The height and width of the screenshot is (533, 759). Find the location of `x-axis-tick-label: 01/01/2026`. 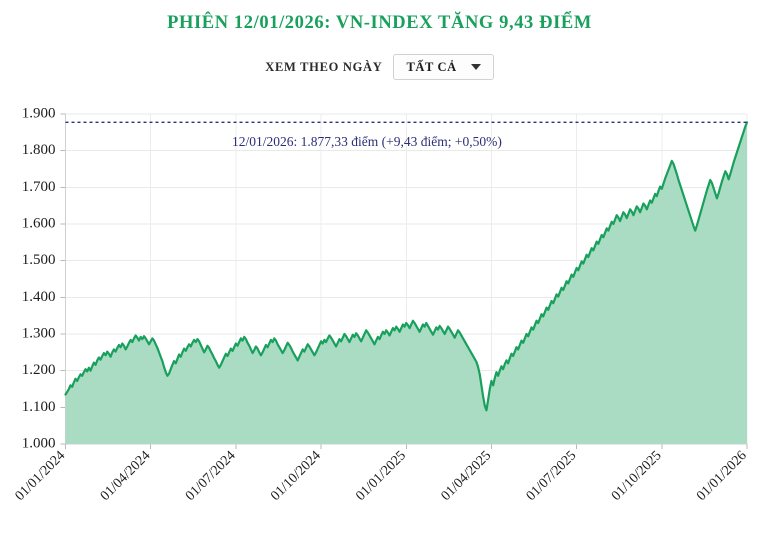

x-axis-tick-label: 01/01/2026 is located at coordinates (722, 476).